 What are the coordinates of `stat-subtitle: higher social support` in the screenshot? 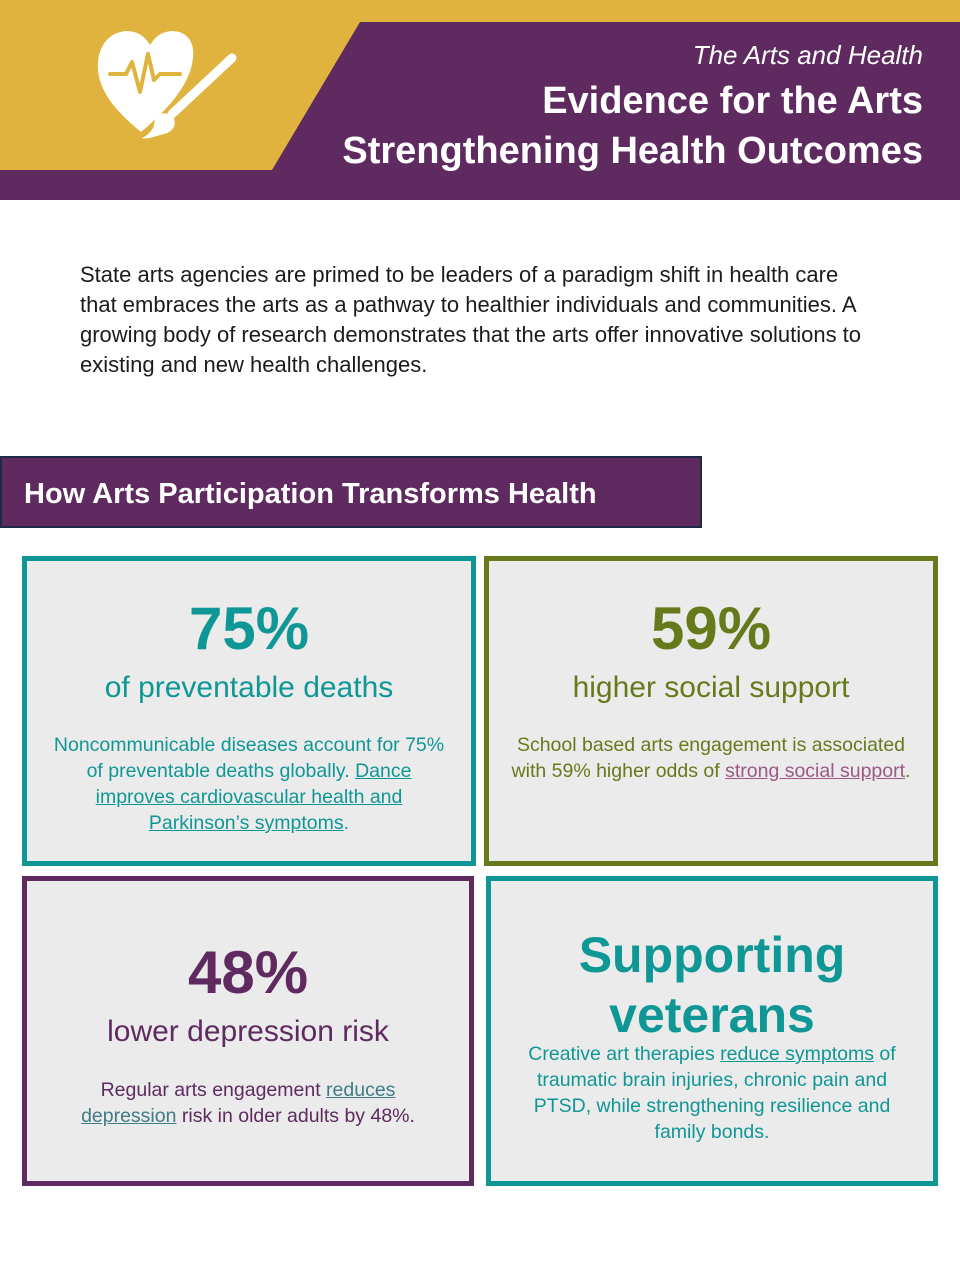 It's located at (711, 687).